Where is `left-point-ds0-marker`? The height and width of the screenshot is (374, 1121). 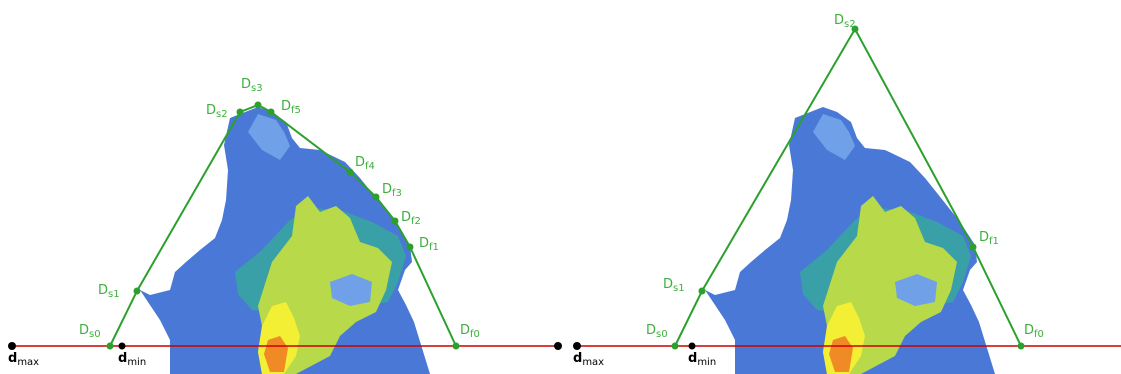 left-point-ds0-marker is located at coordinates (110, 346).